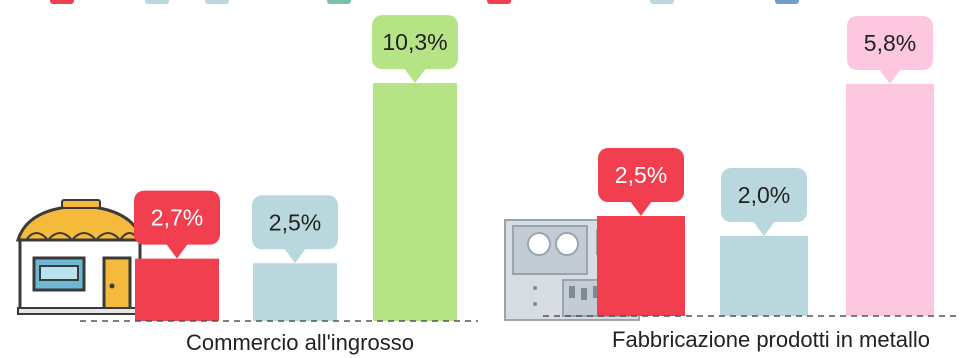  What do you see at coordinates (300, 342) in the screenshot?
I see `category-label-1: Commercio all'ingrosso` at bounding box center [300, 342].